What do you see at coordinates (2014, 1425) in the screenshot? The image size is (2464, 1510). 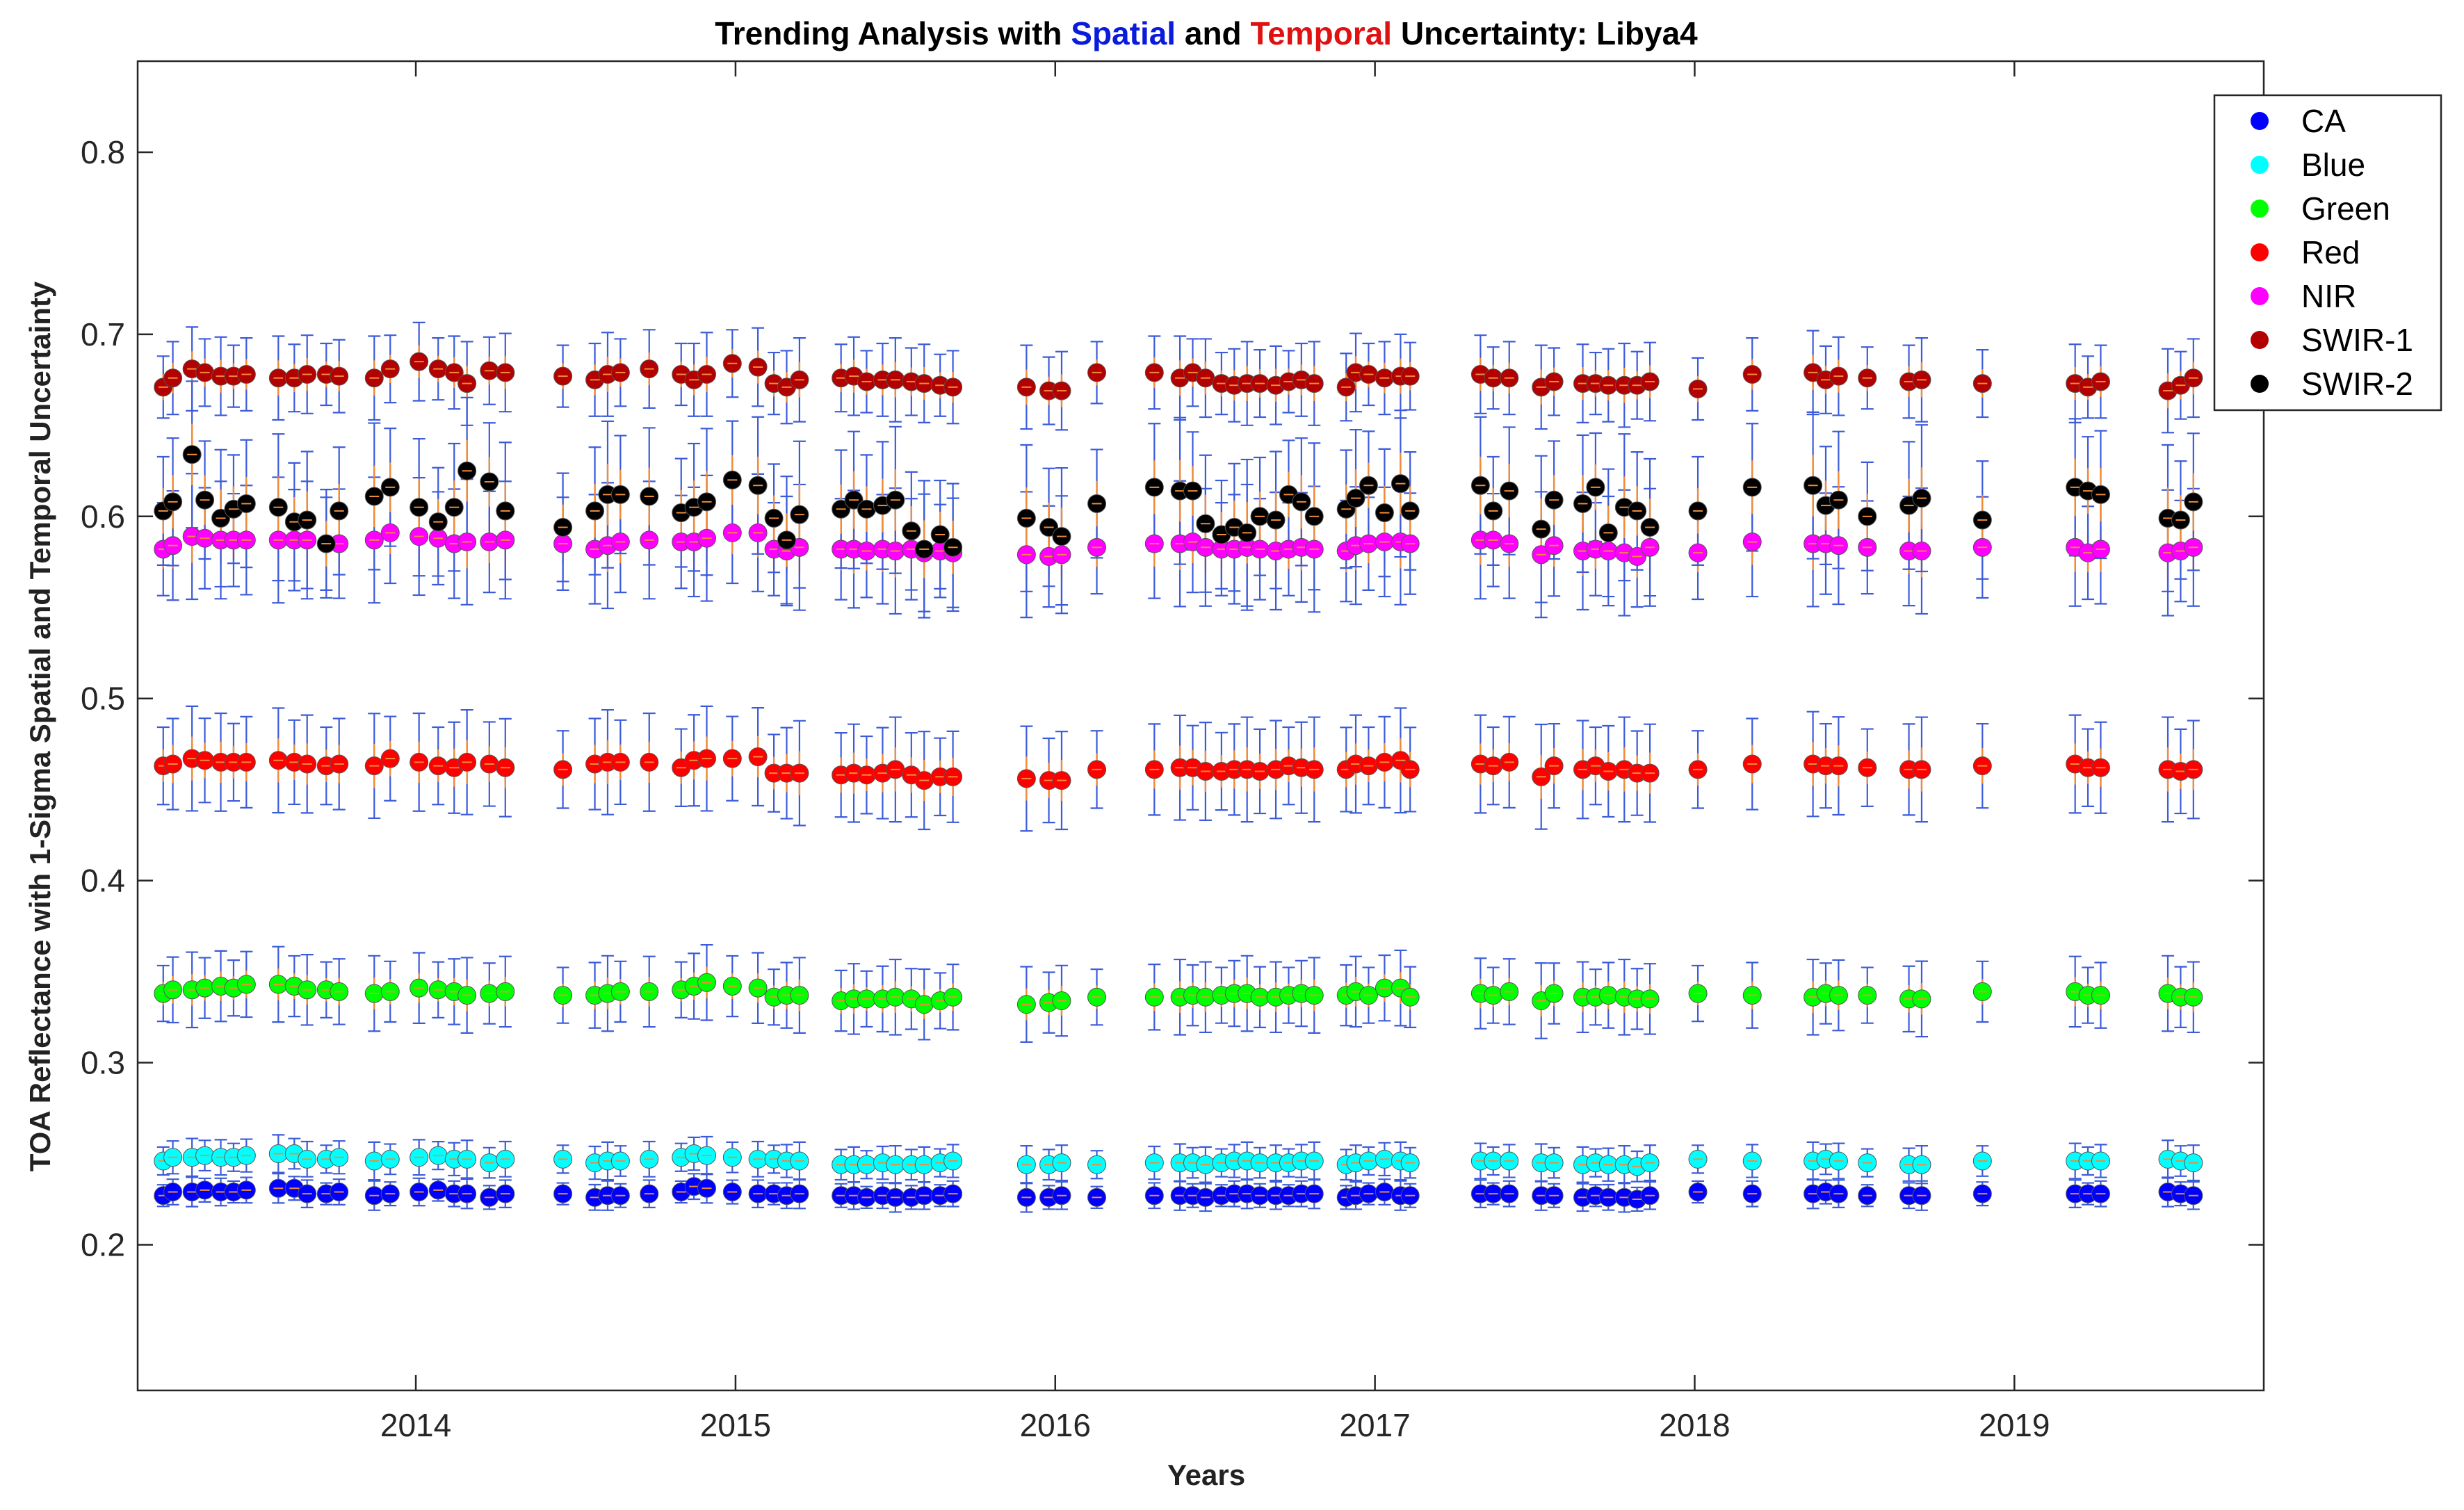 I see `x-tick-label-2019: 2019` at bounding box center [2014, 1425].